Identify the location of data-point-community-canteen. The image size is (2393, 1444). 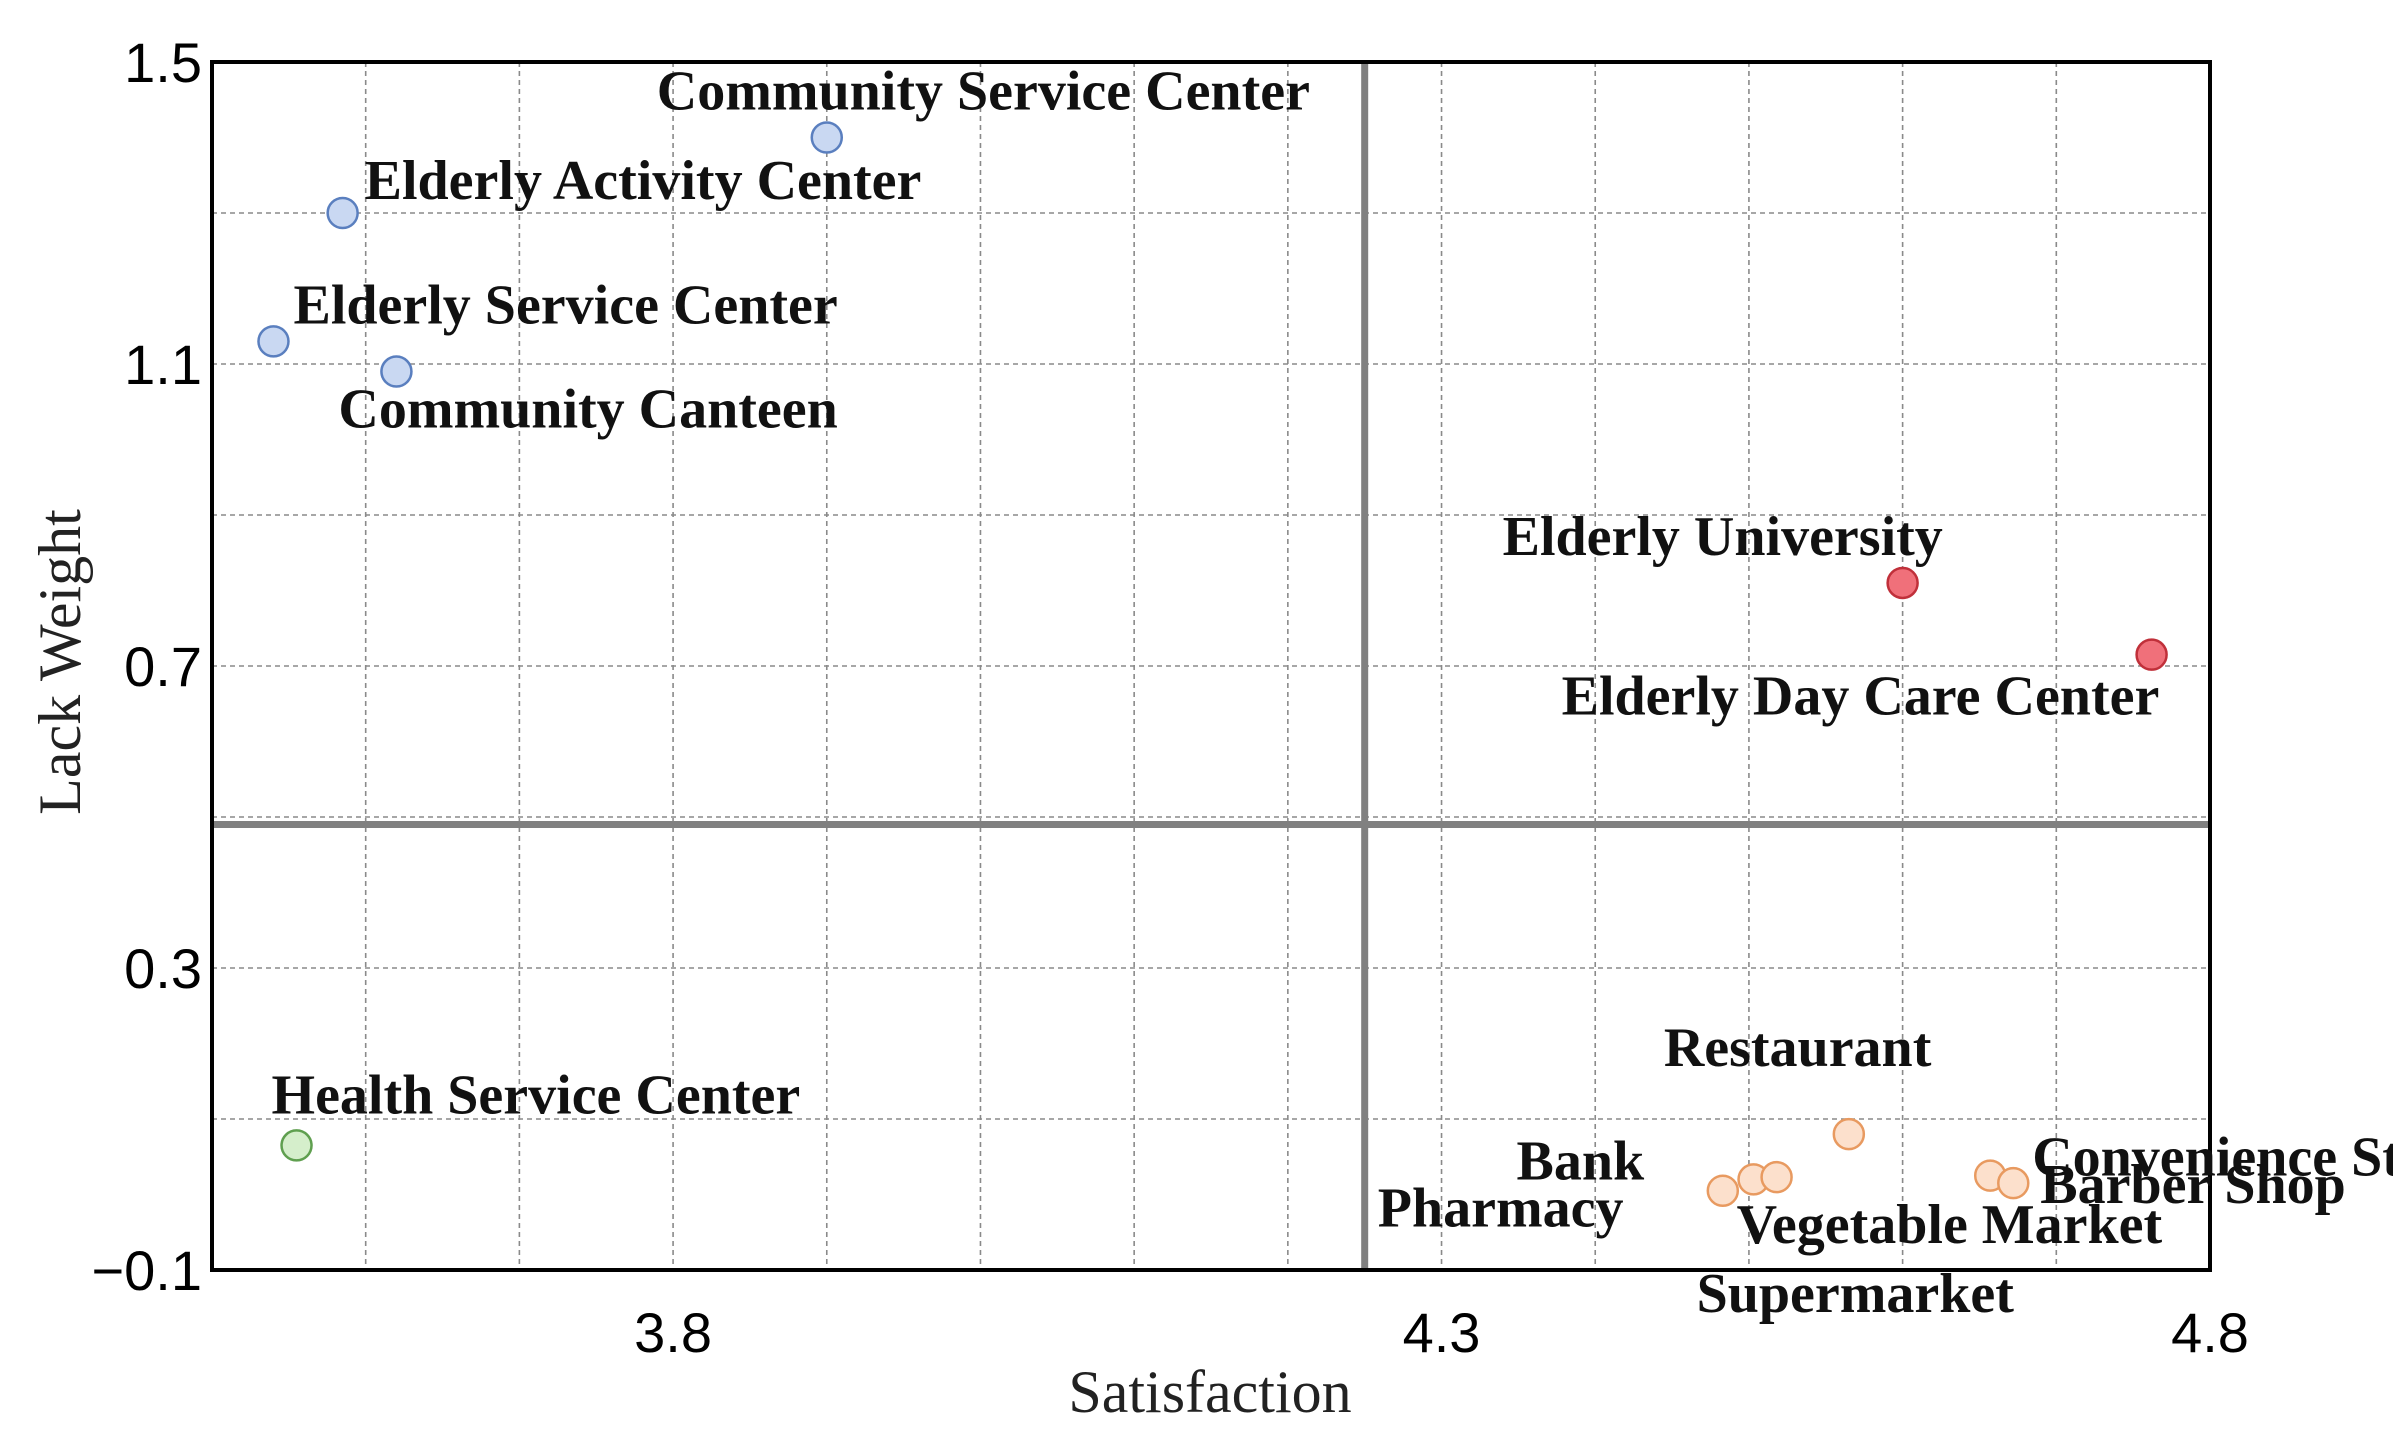
(396, 371).